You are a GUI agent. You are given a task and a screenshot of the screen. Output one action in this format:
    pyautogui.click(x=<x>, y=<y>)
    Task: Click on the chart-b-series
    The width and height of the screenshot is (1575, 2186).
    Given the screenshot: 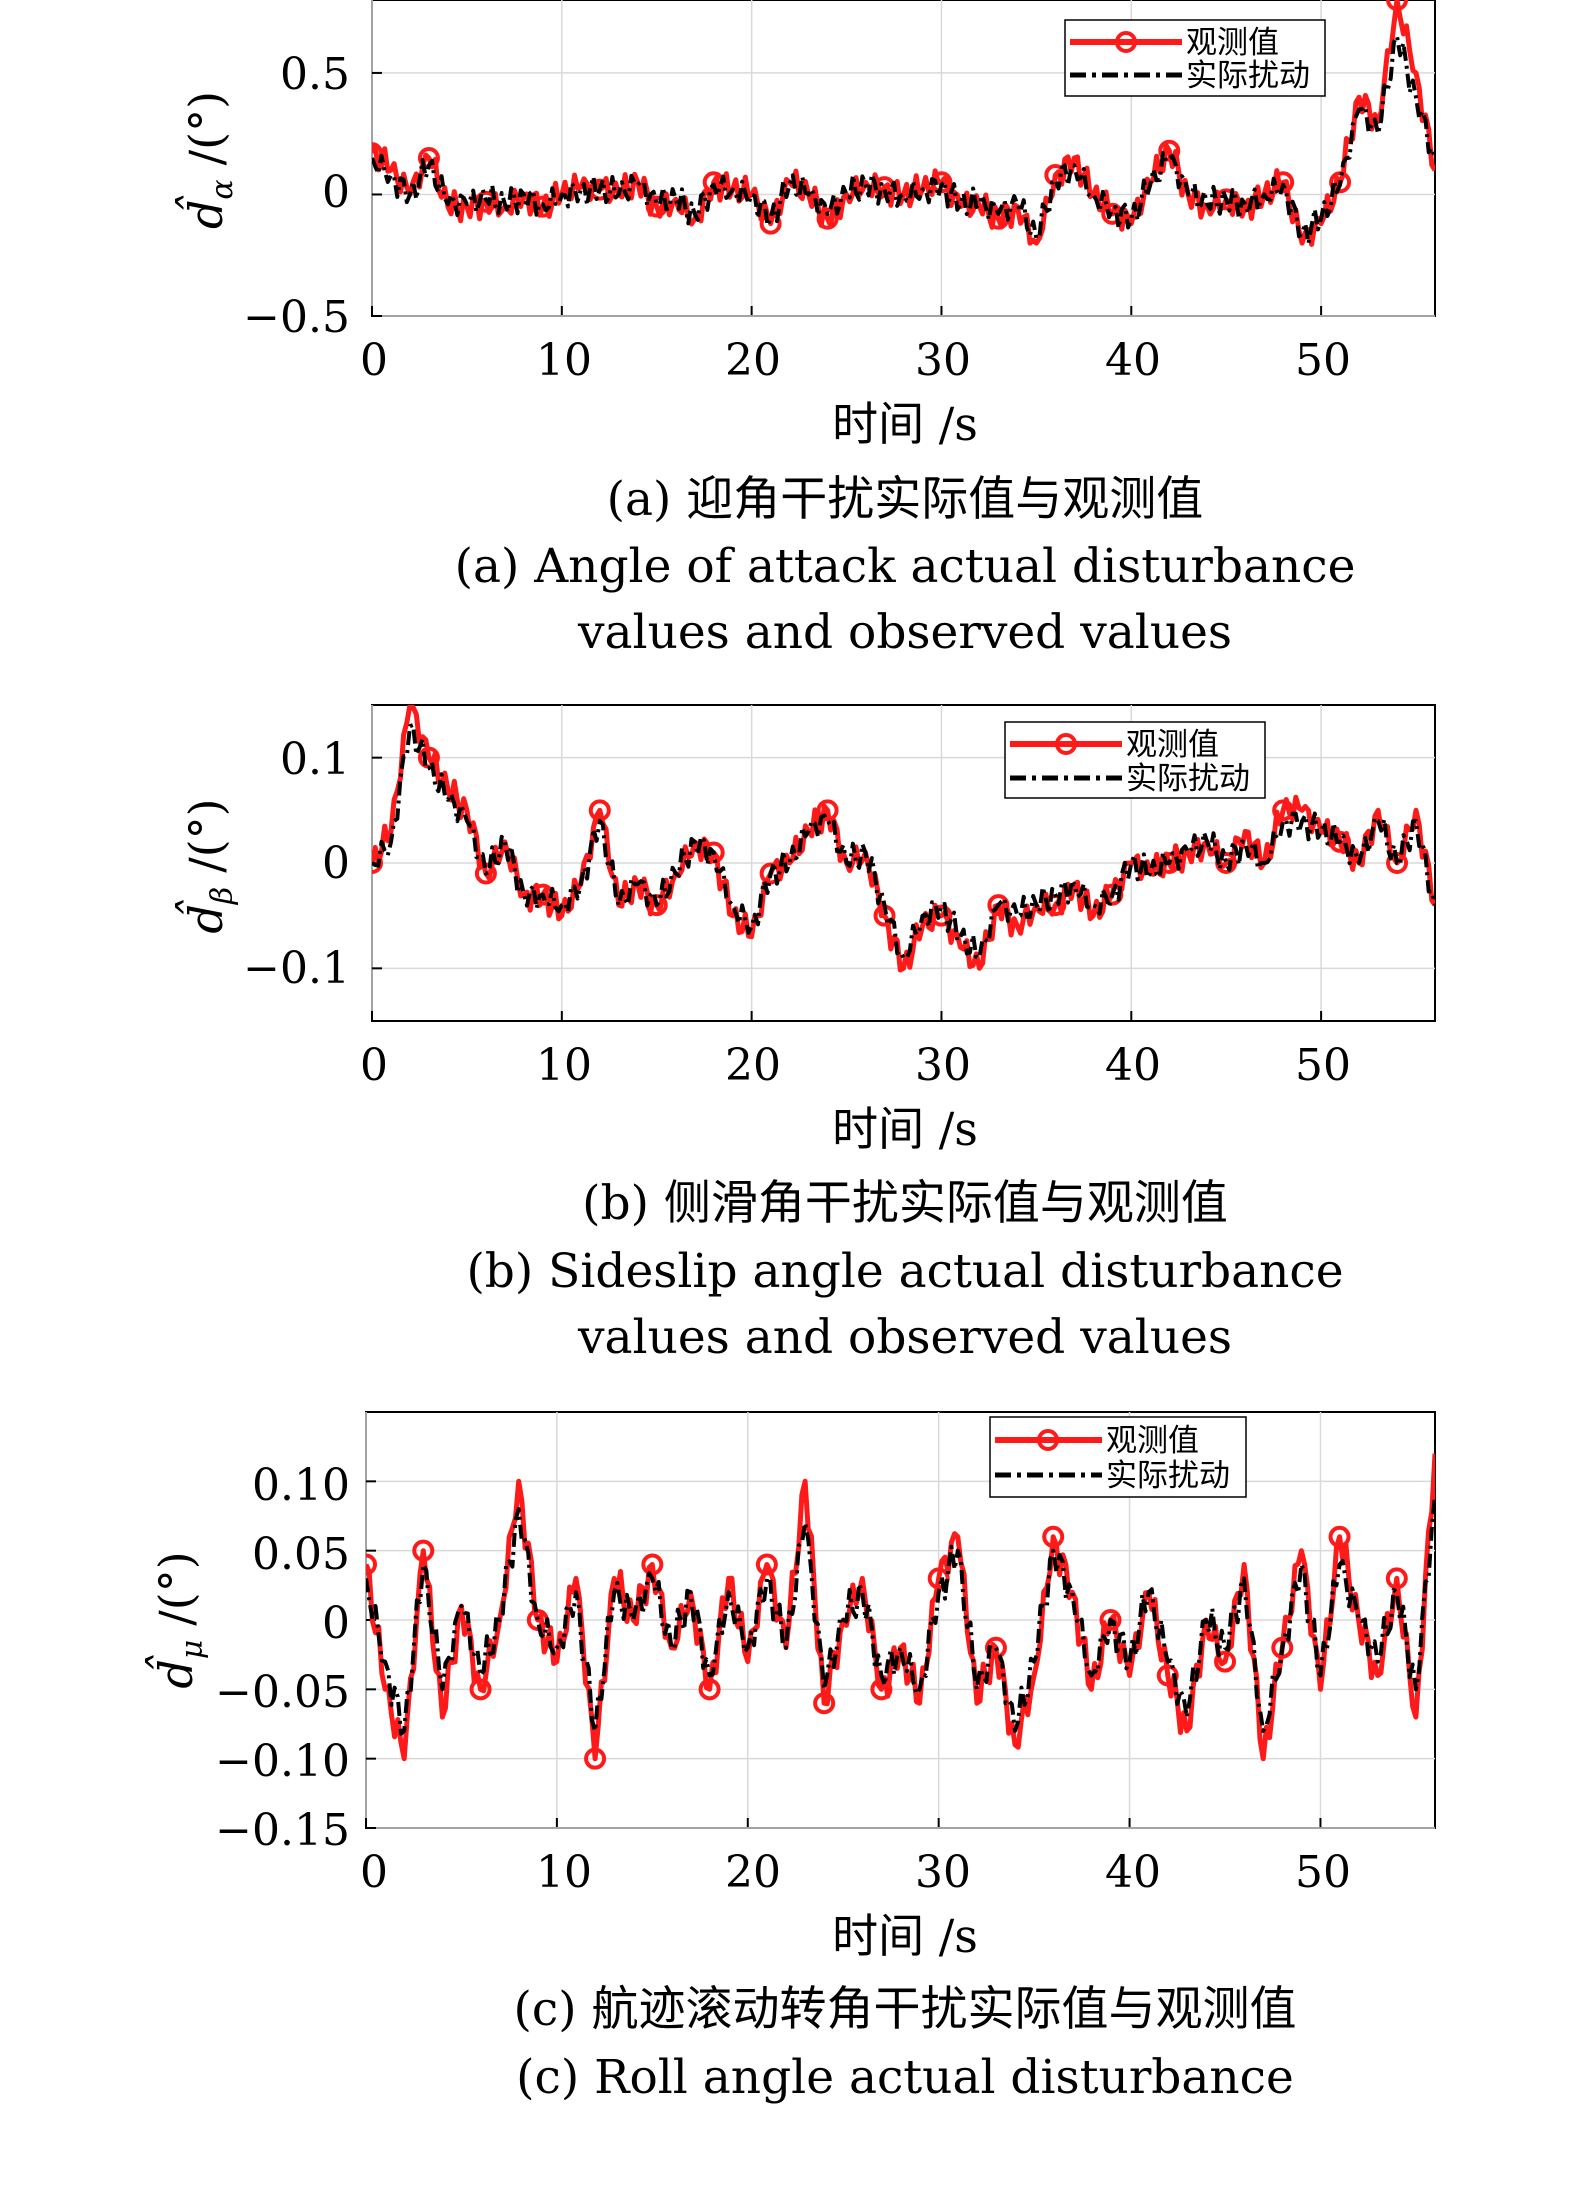 What is the action you would take?
    pyautogui.click(x=903, y=839)
    